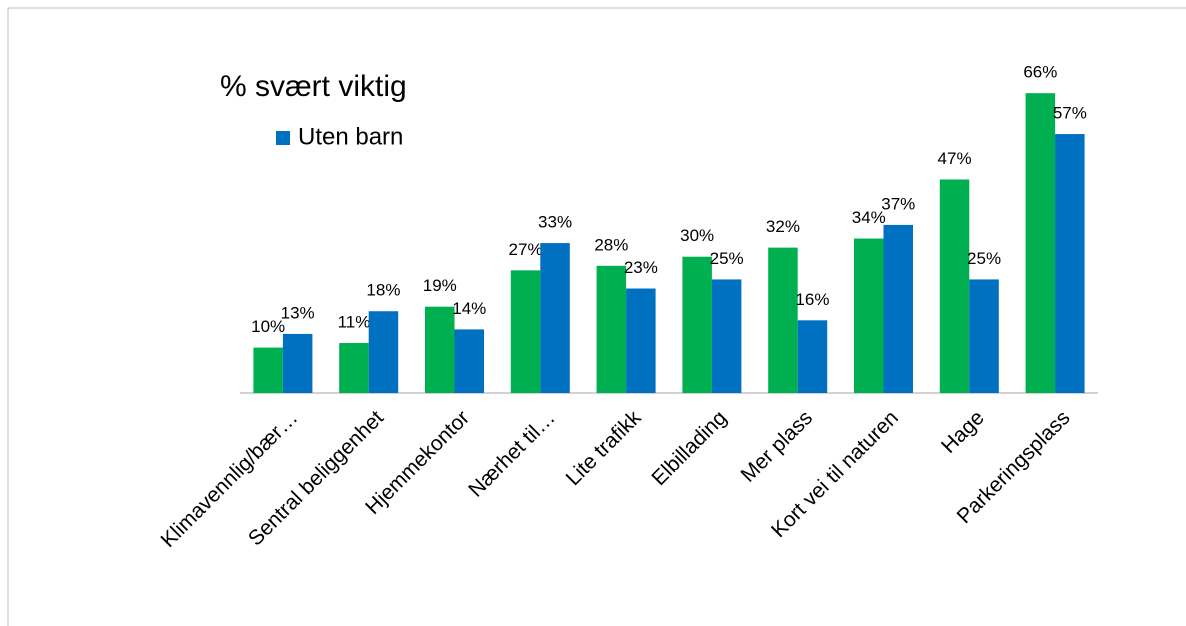 Image resolution: width=1186 pixels, height=626 pixels. What do you see at coordinates (268, 326) in the screenshot?
I see `value-label: 10%` at bounding box center [268, 326].